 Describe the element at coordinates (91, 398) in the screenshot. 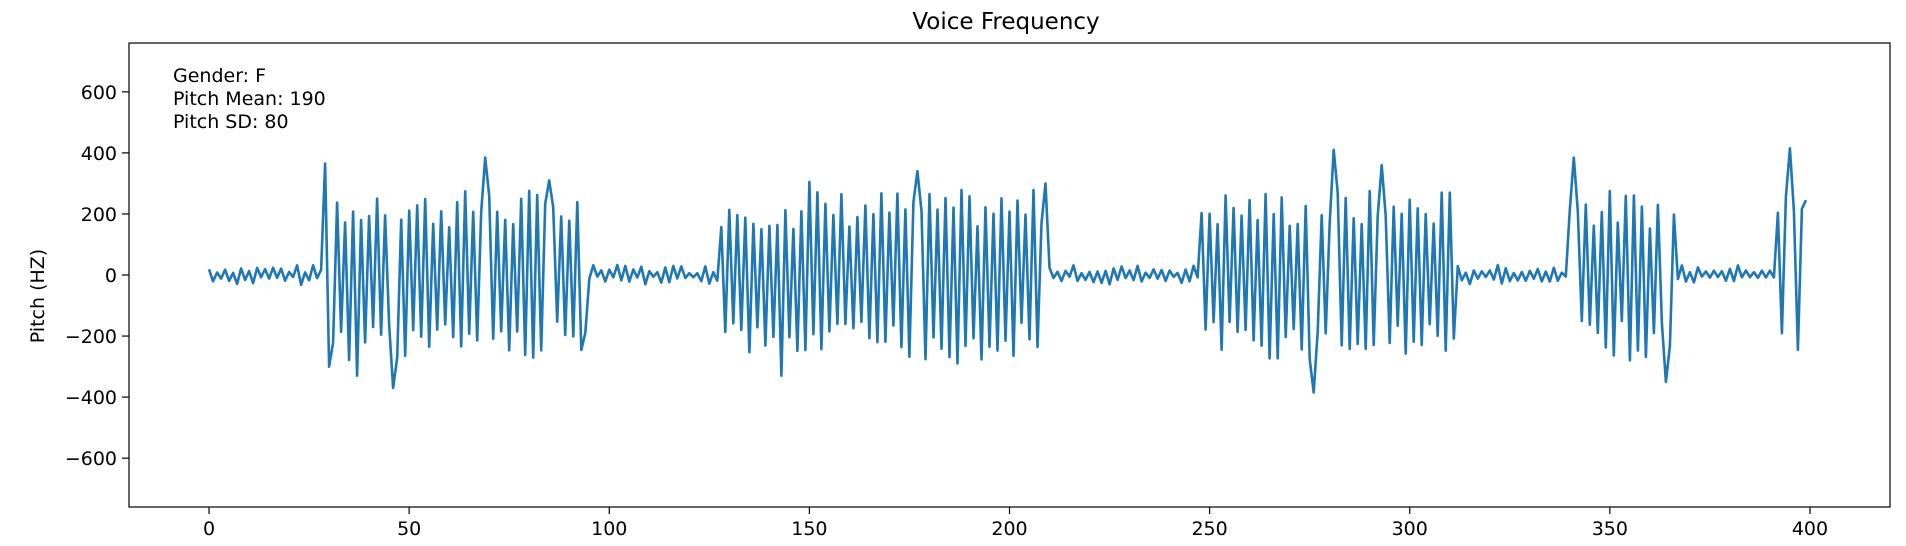

I see `y-tick-label: −400` at that location.